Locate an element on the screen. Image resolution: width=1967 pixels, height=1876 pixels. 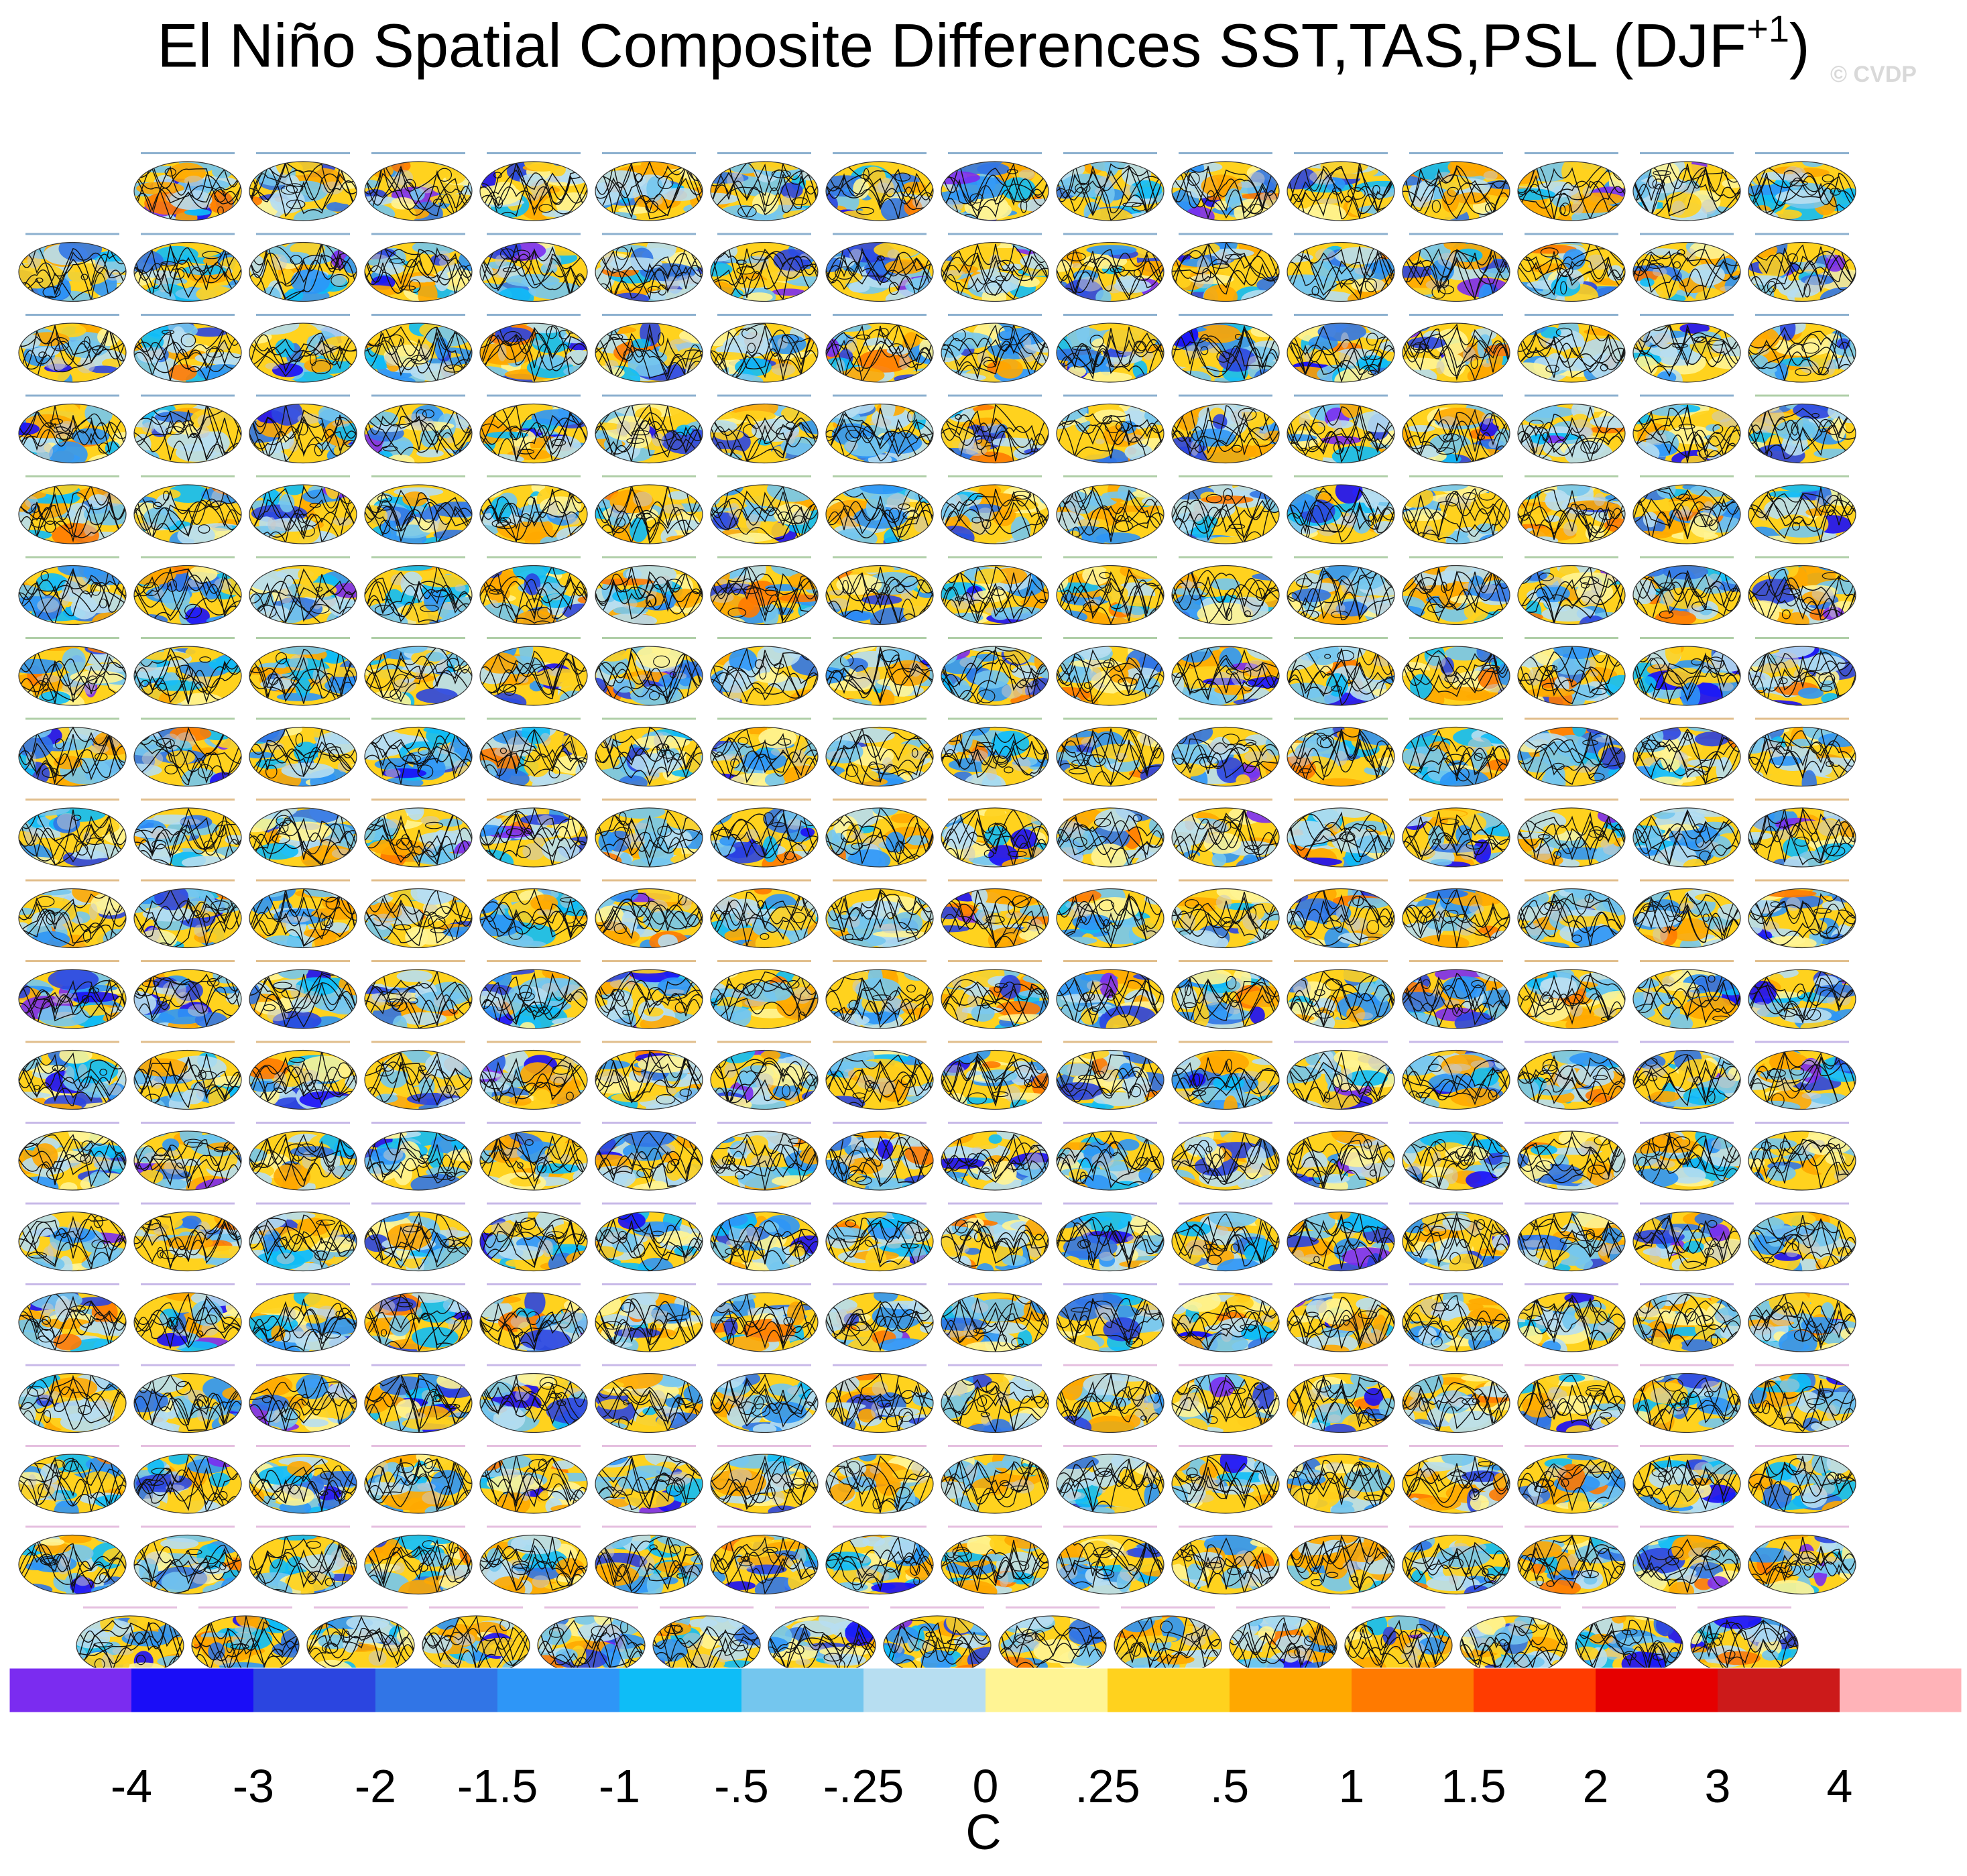
colorbar-tick-label: 2 is located at coordinates (1596, 1786).